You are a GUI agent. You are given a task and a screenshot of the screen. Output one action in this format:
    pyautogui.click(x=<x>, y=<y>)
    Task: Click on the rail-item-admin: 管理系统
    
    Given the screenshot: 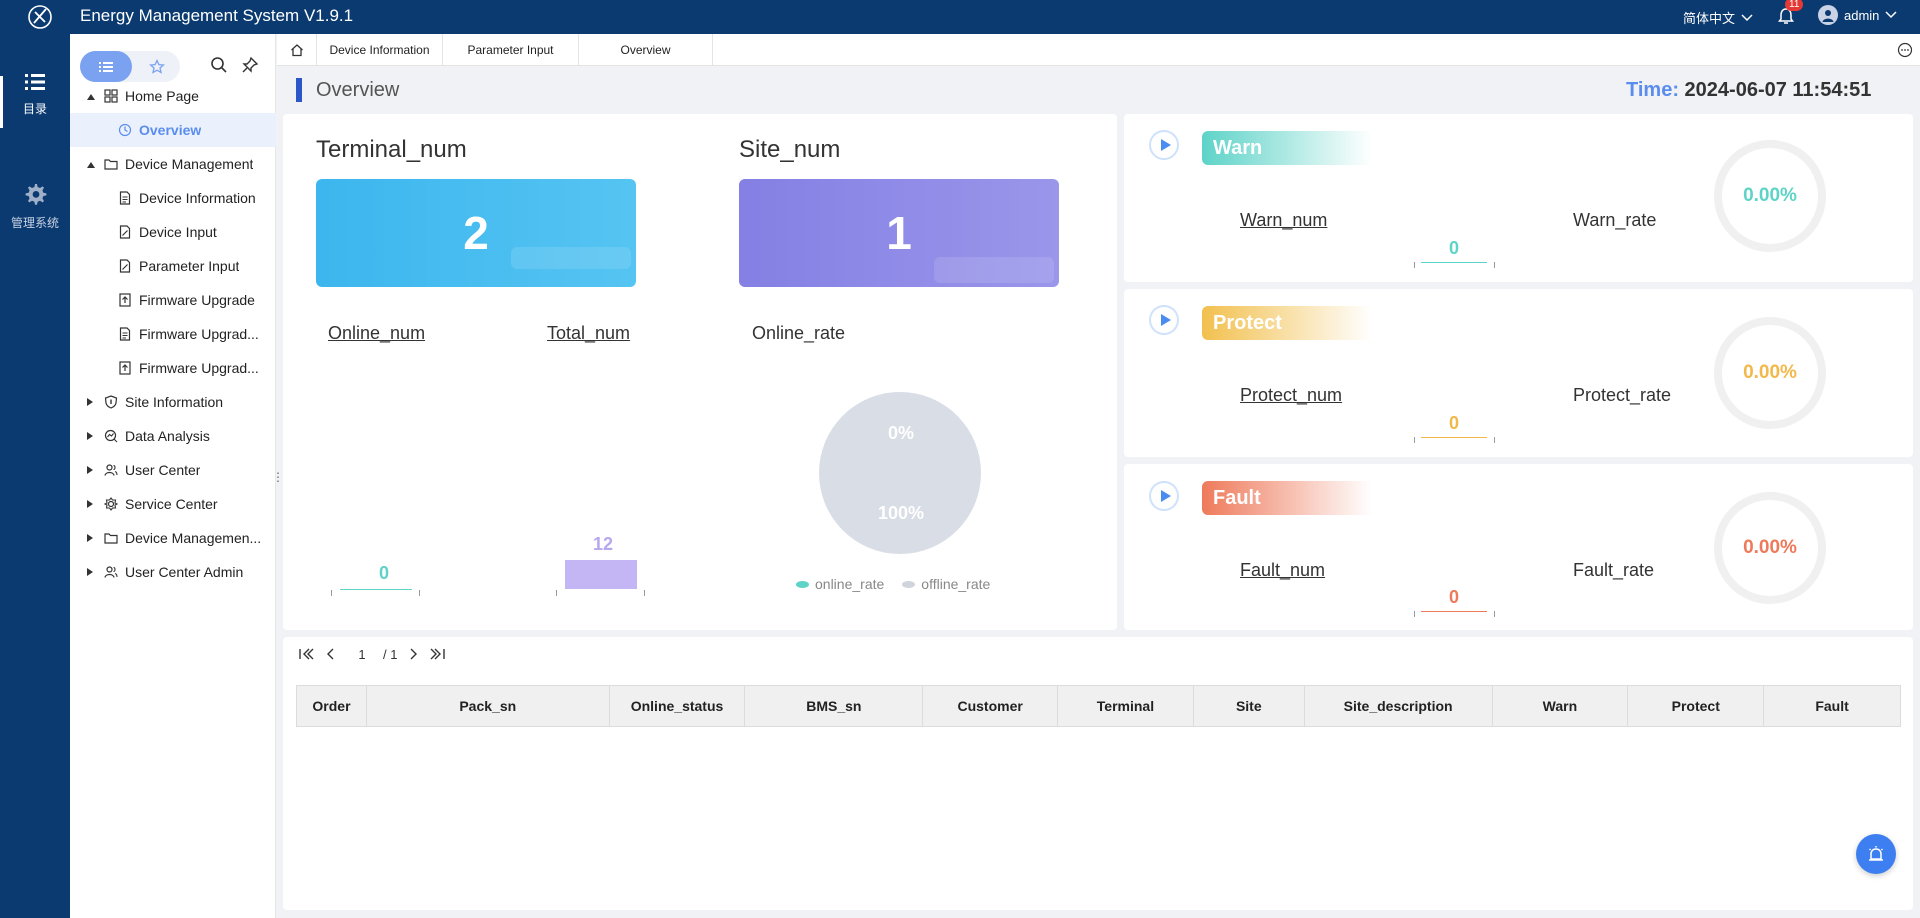 What is the action you would take?
    pyautogui.click(x=35, y=206)
    